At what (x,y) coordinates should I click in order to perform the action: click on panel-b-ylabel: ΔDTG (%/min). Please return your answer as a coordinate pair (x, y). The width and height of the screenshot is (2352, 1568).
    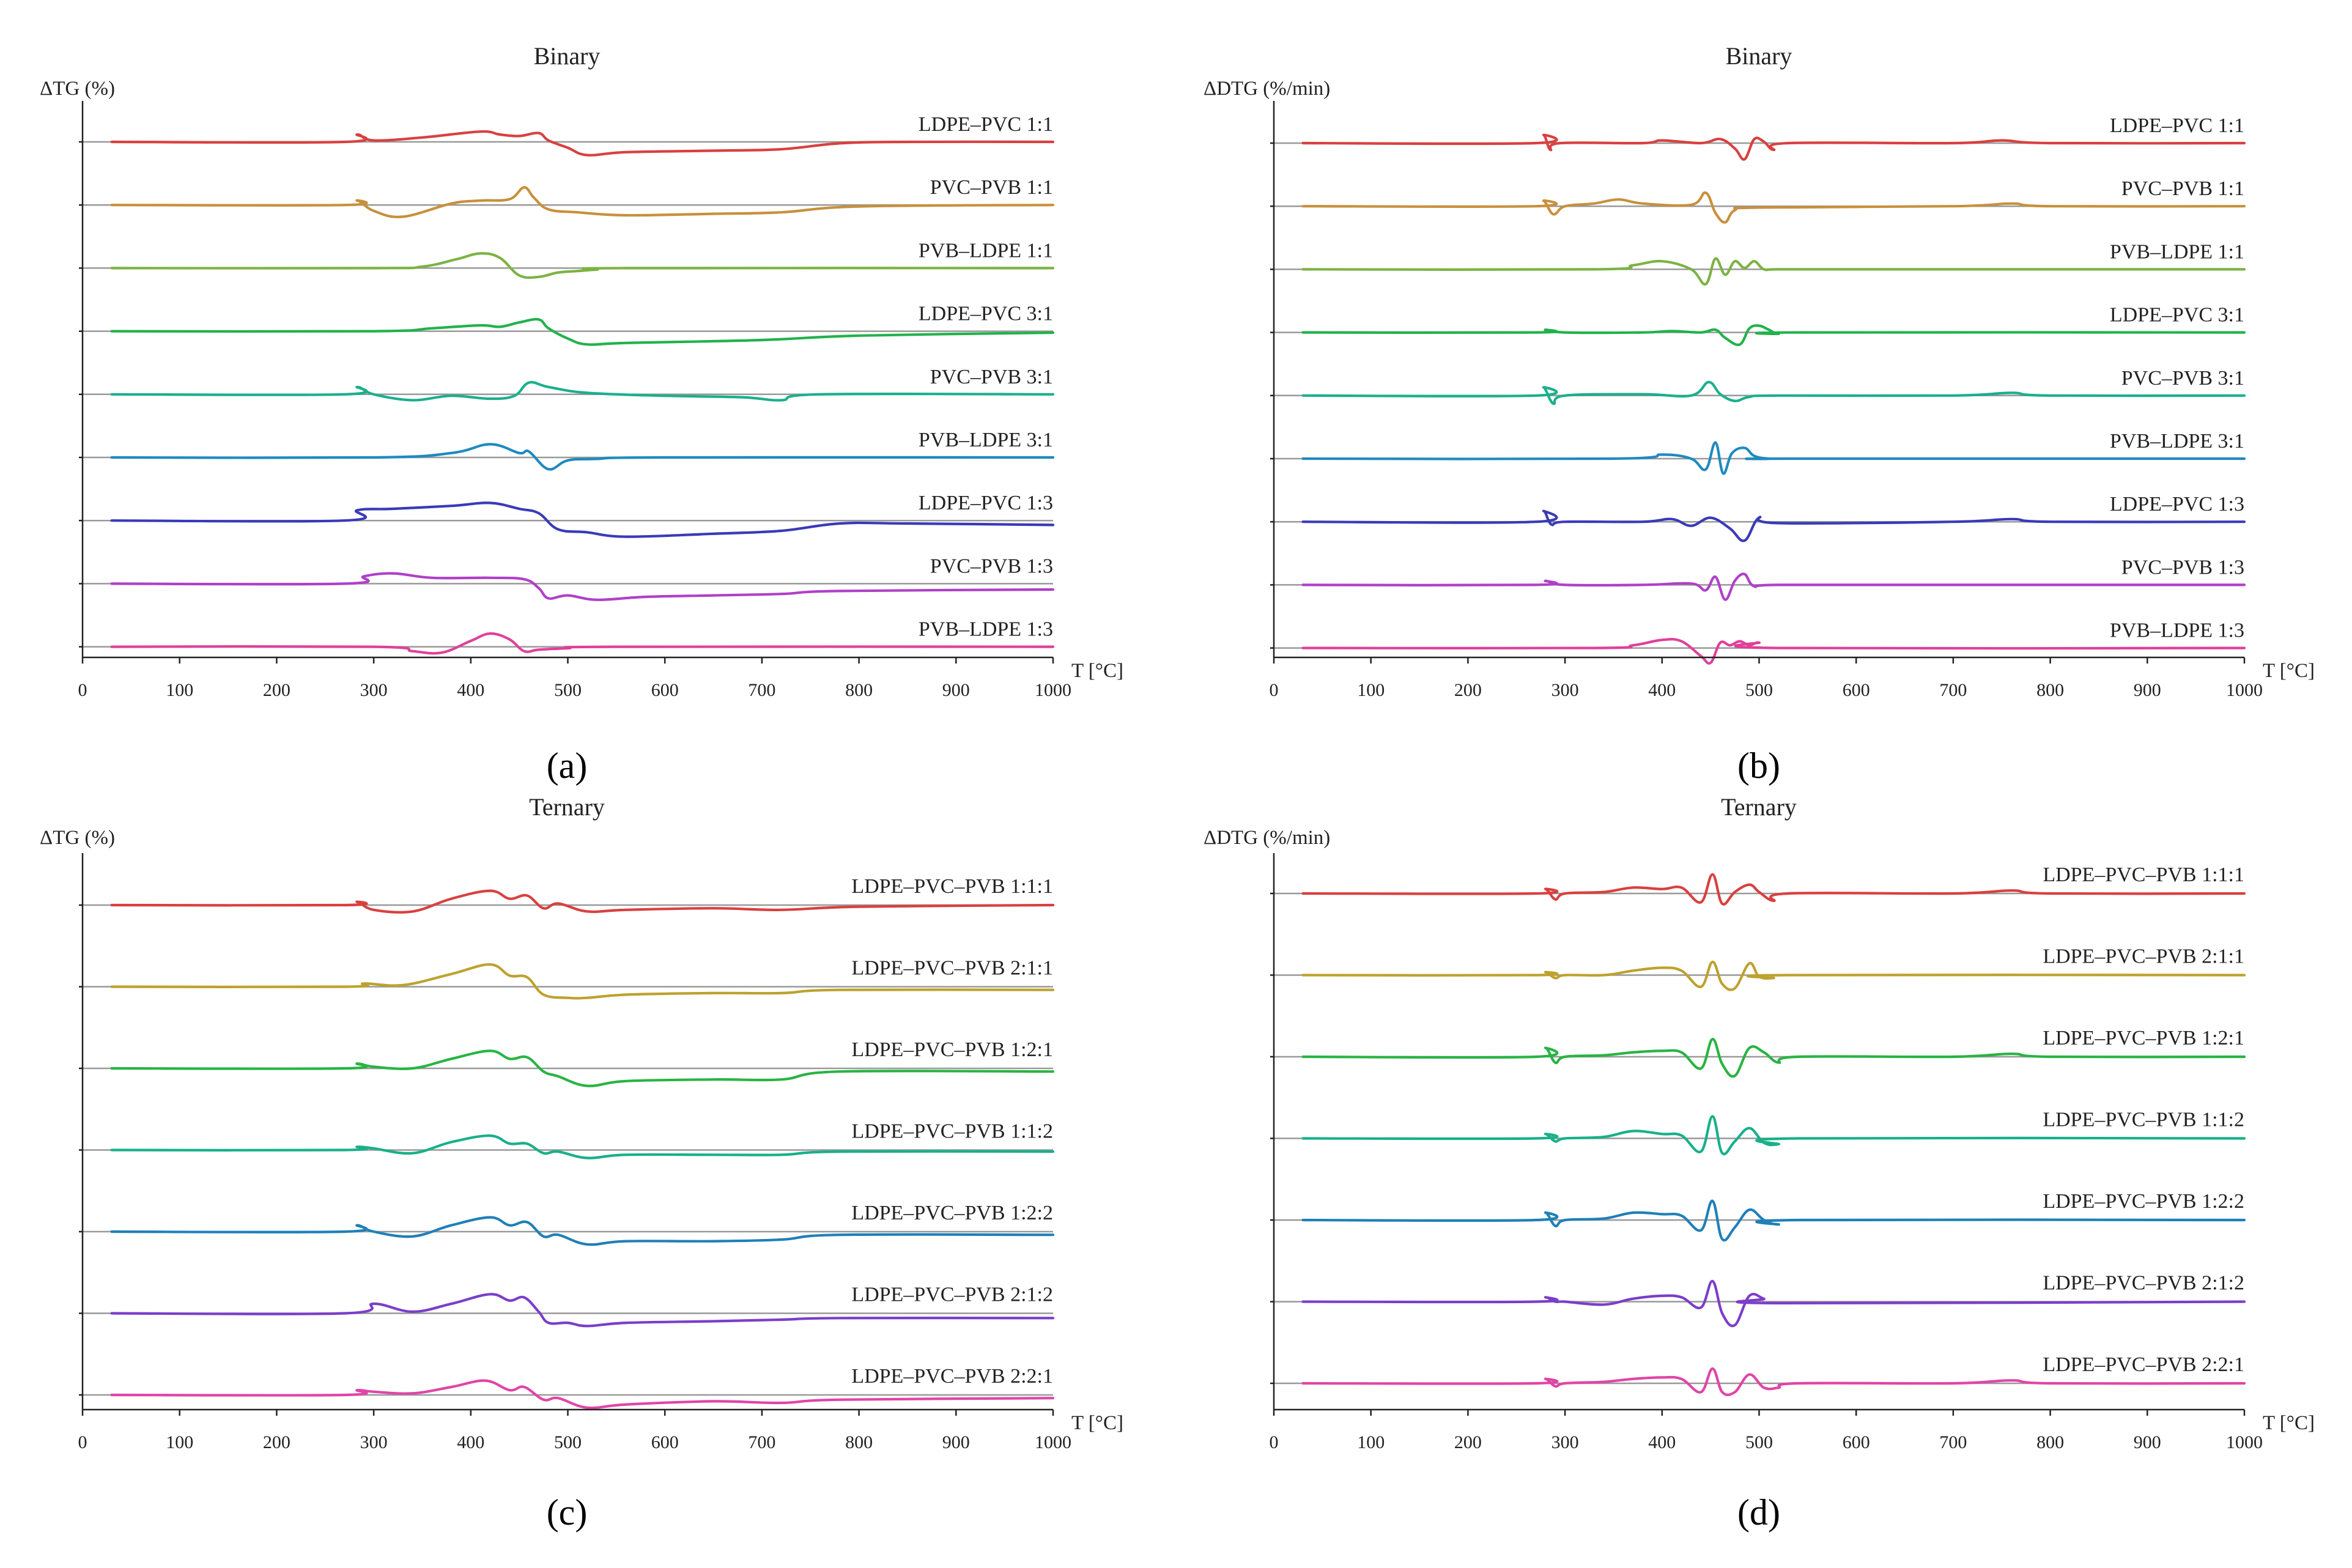
    Looking at the image, I should click on (1267, 89).